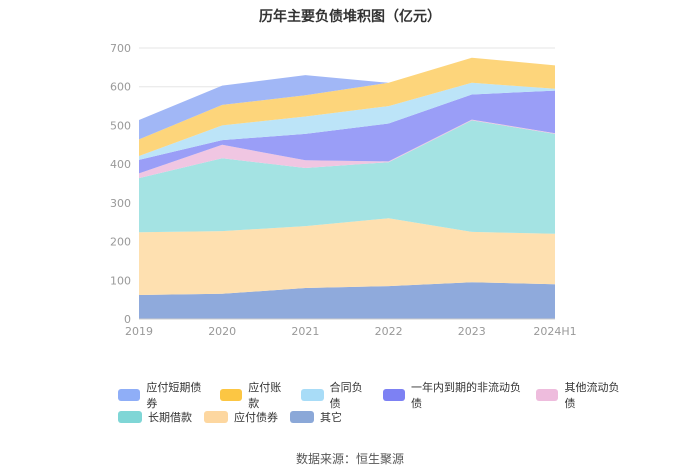  I want to click on x-tick-label: 2022, so click(389, 331).